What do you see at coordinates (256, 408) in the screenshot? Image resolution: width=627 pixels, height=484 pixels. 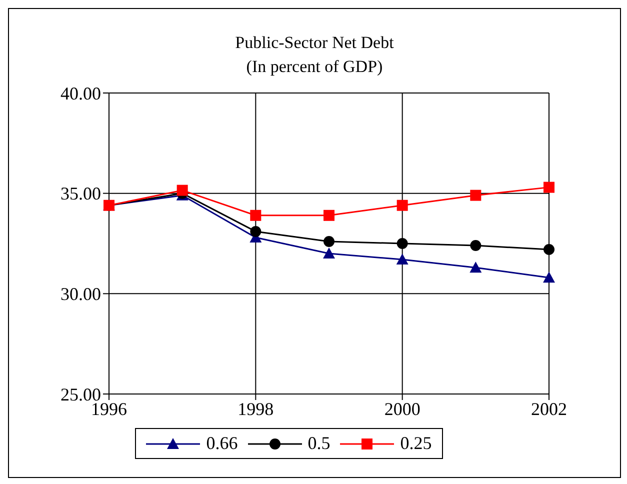 I see `x-tick-label: 1998` at bounding box center [256, 408].